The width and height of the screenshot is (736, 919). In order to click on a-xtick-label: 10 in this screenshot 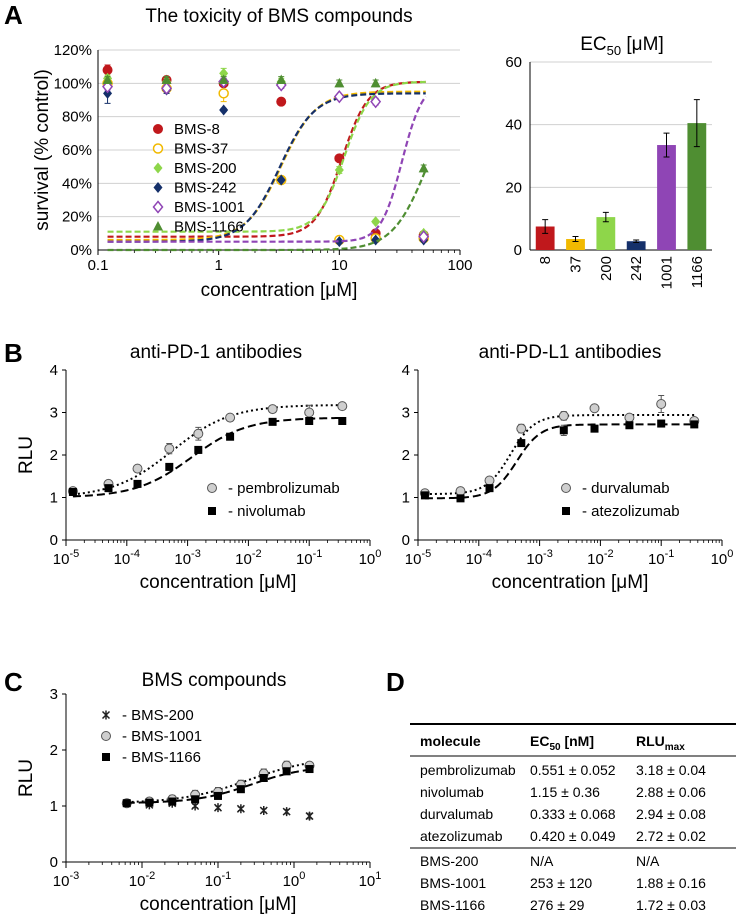, I will do `click(339, 265)`.